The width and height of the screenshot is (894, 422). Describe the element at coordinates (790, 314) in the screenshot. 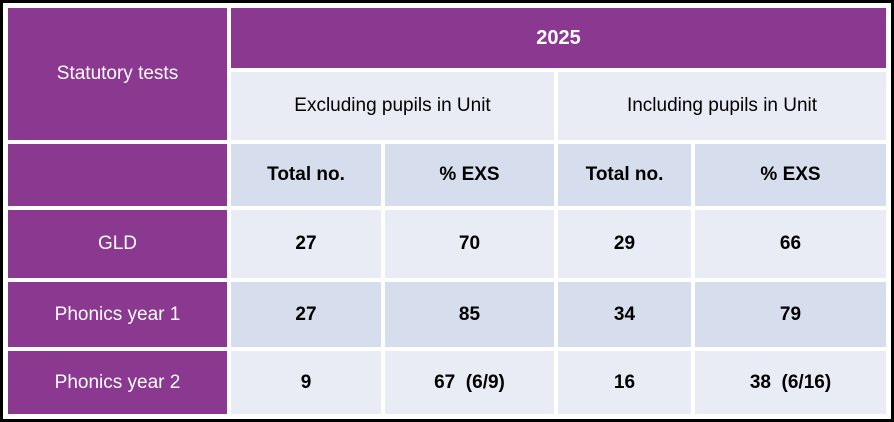

I see `phonics1-incl-pct-exs: 79` at that location.